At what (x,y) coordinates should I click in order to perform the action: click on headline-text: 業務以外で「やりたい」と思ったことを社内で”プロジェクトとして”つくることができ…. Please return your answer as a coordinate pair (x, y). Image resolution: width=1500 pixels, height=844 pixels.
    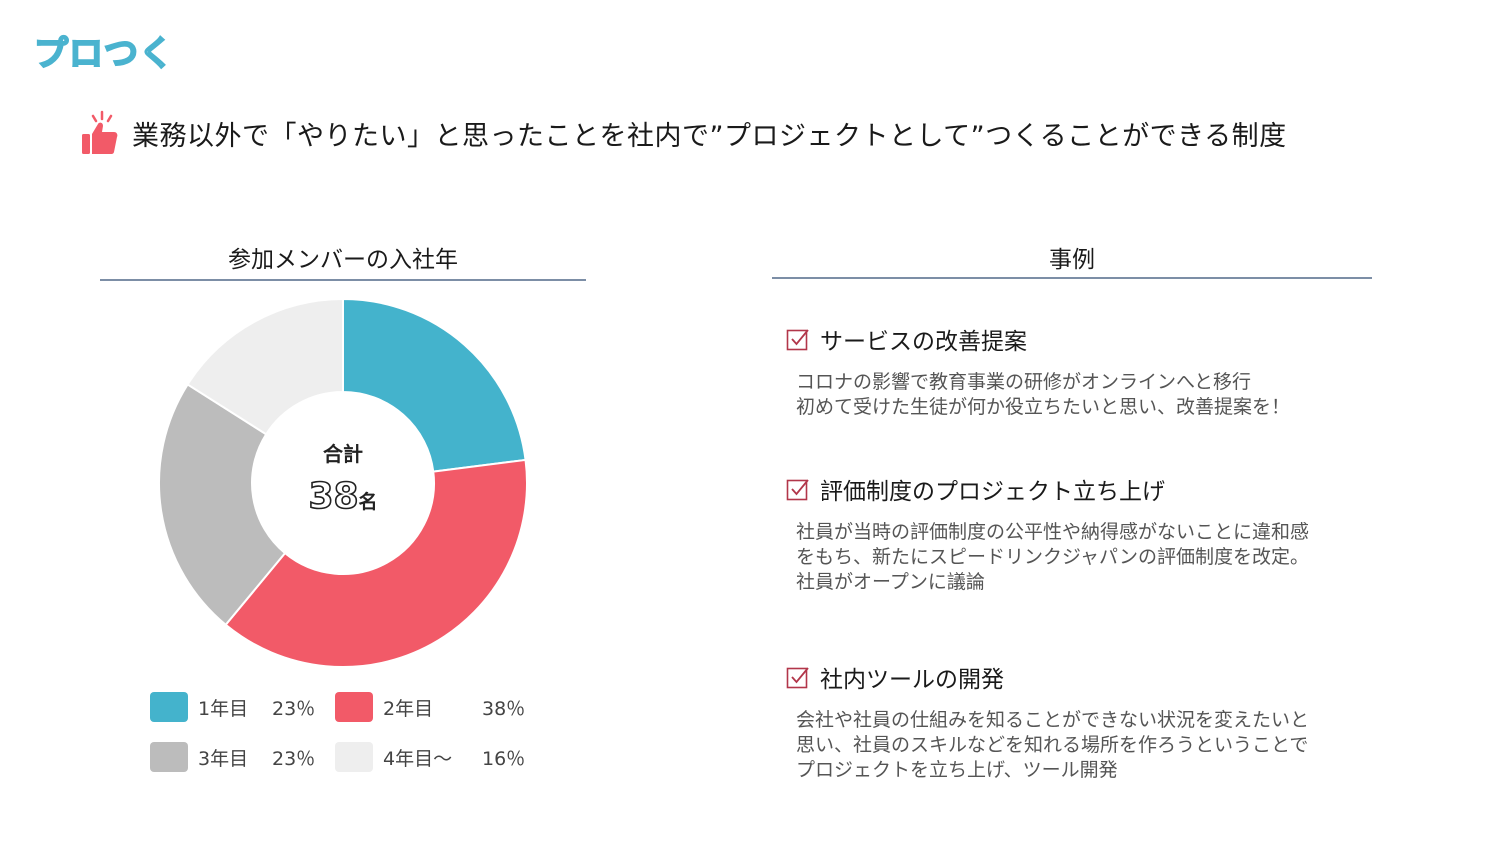
    Looking at the image, I should click on (709, 136).